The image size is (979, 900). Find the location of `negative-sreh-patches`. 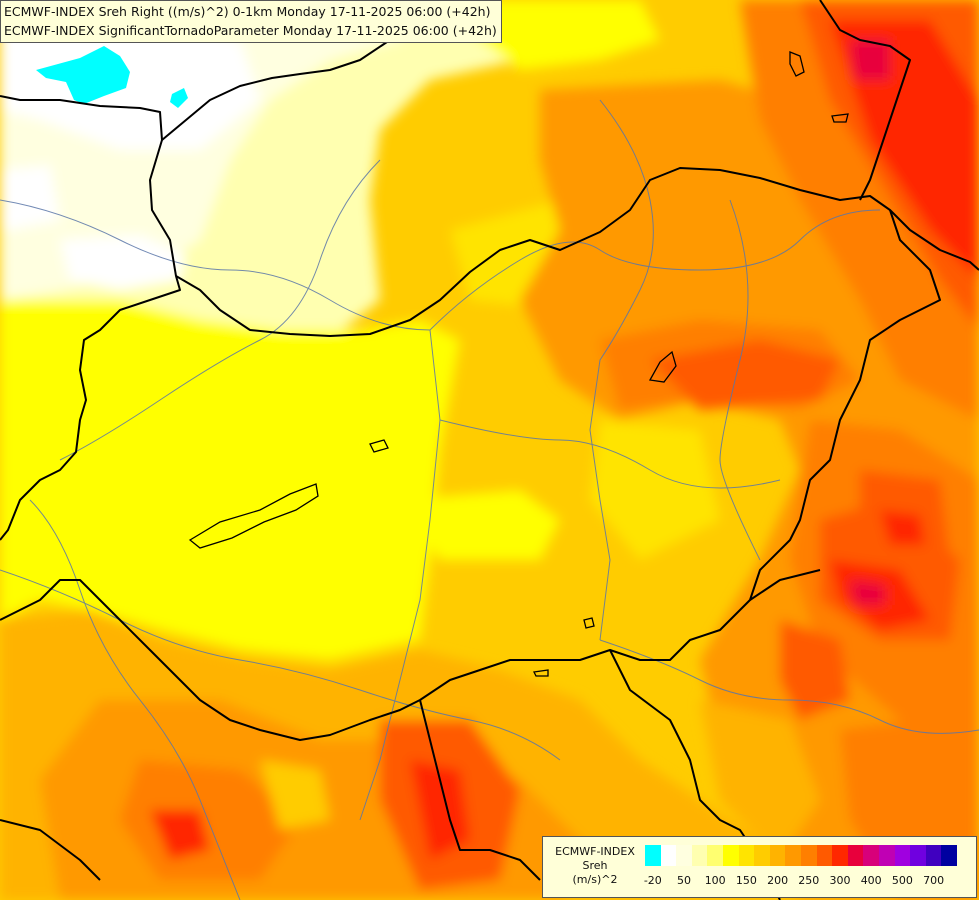

negative-sreh-patches is located at coordinates (112, 77).